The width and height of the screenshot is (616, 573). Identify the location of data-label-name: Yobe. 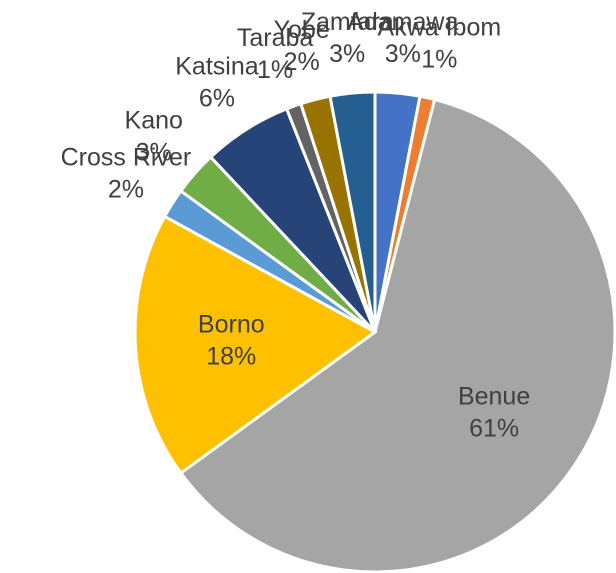
(302, 30).